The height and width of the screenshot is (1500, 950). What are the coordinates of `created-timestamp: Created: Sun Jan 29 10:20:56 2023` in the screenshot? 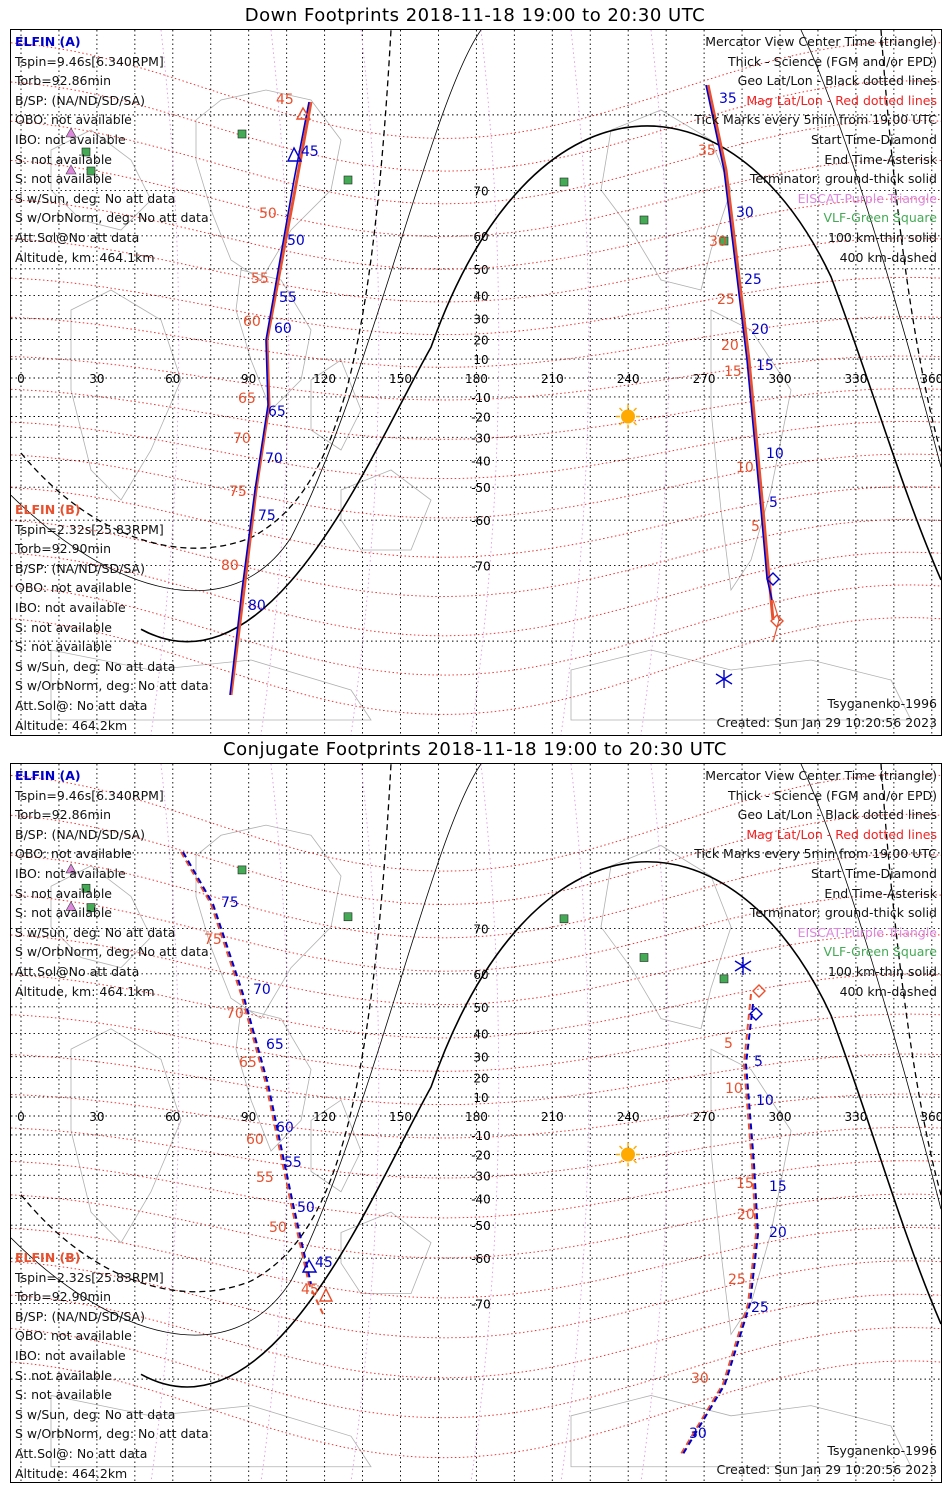 It's located at (826, 723).